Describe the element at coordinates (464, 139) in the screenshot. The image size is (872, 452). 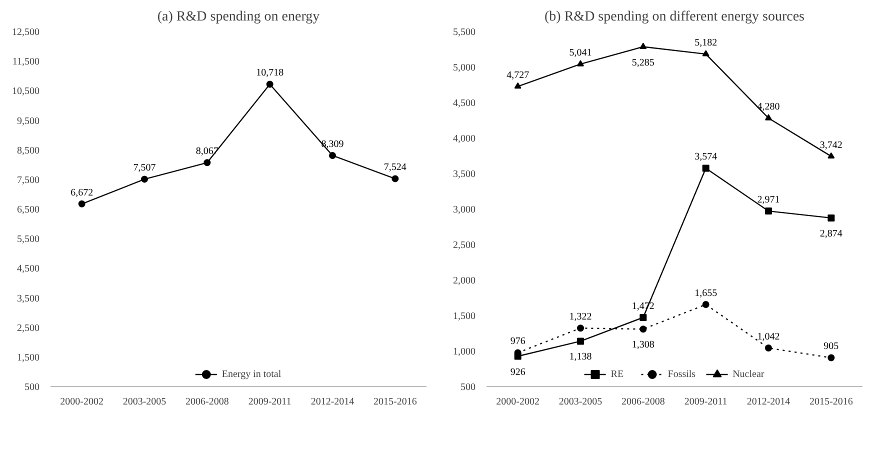
I see `y-tick-label: 4,000` at that location.